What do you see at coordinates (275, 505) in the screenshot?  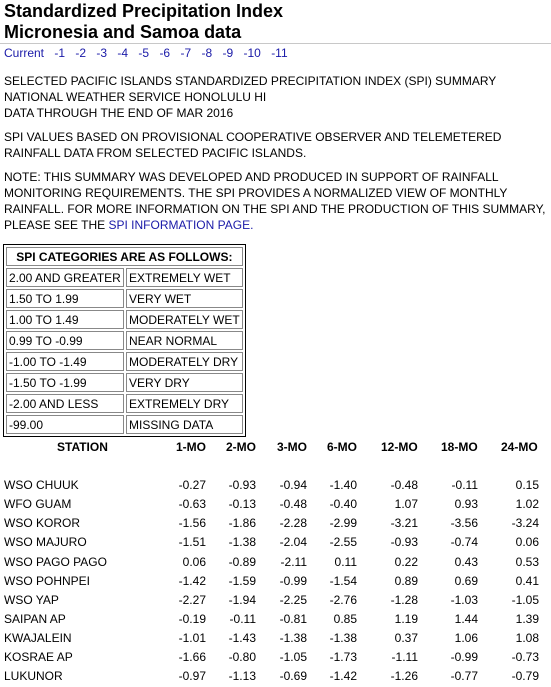 I see `table-row: WFO GUAM -0.63 -0.13 -0.48 -0.40 1.07 0.93 1.02` at bounding box center [275, 505].